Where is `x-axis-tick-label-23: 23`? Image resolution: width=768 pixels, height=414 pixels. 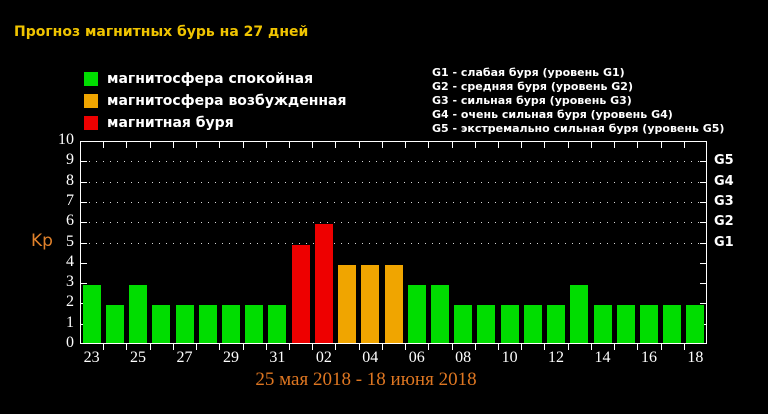 x-axis-tick-label-23: 23 is located at coordinates (91, 357).